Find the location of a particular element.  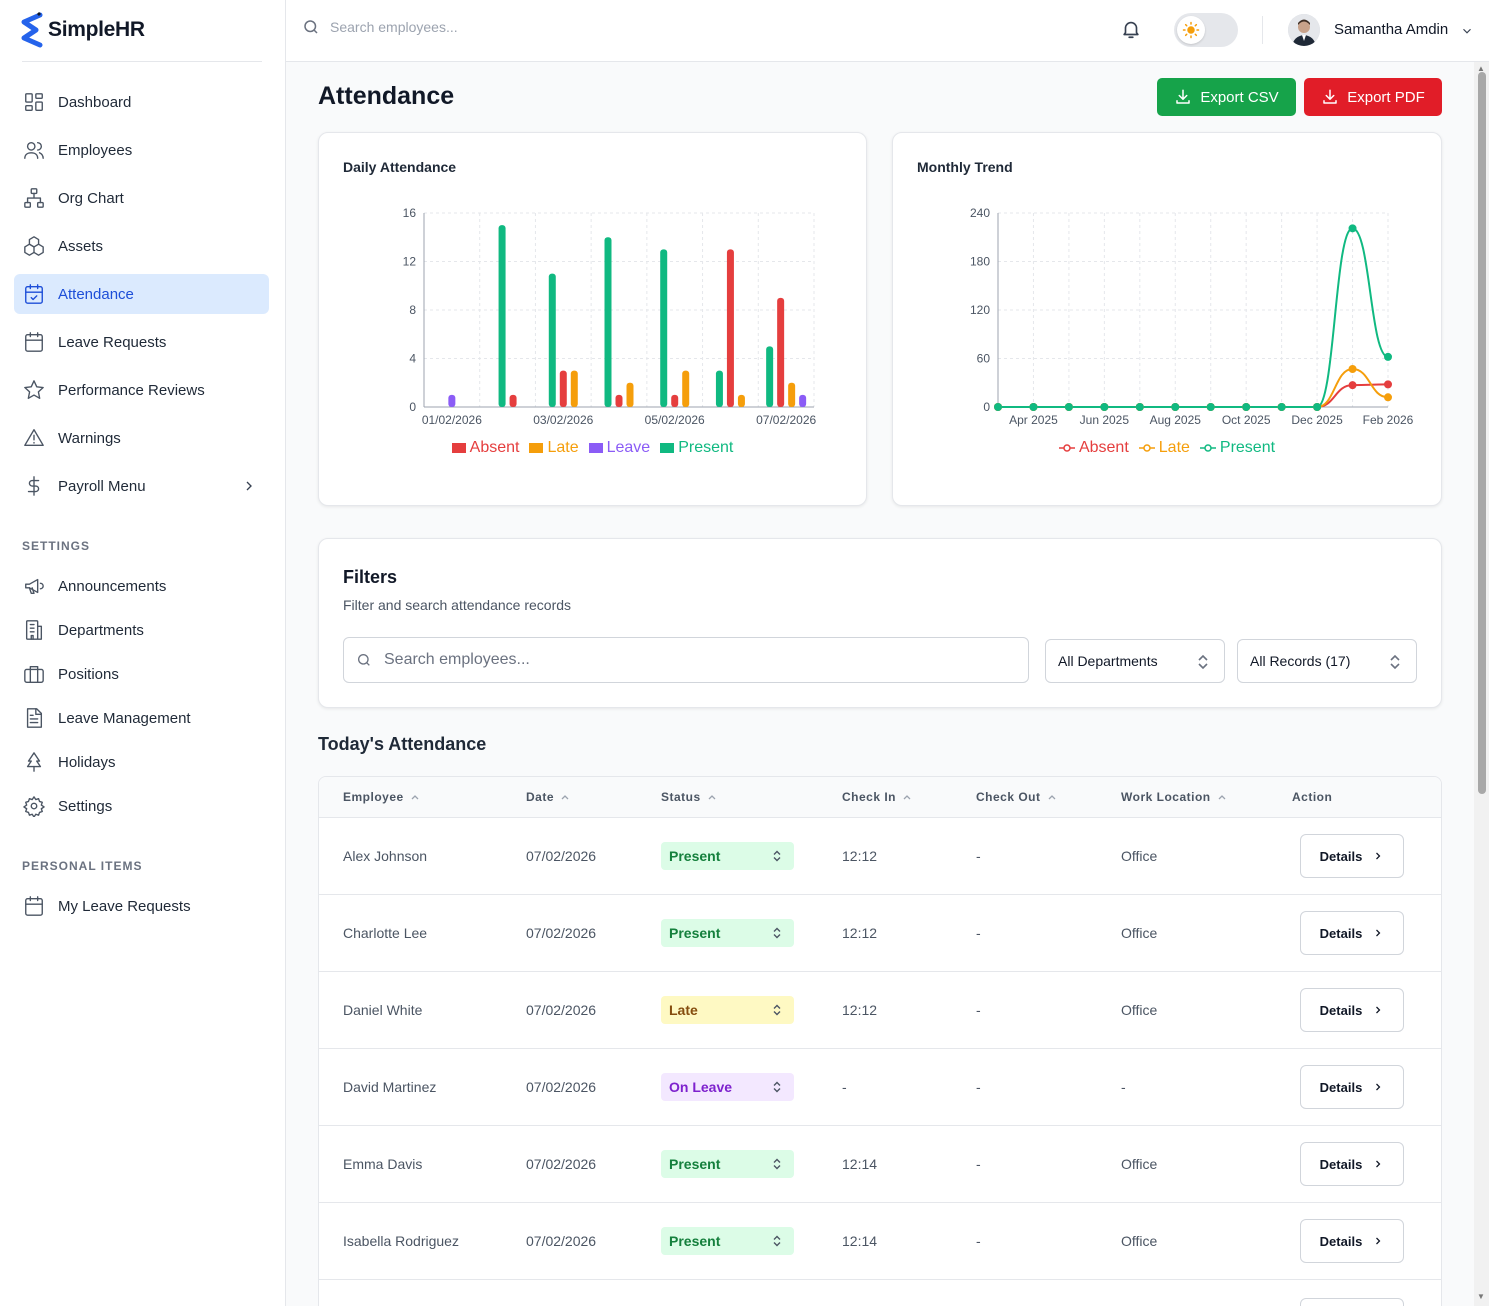

export-csv-button: Export CSV is located at coordinates (1226, 97).